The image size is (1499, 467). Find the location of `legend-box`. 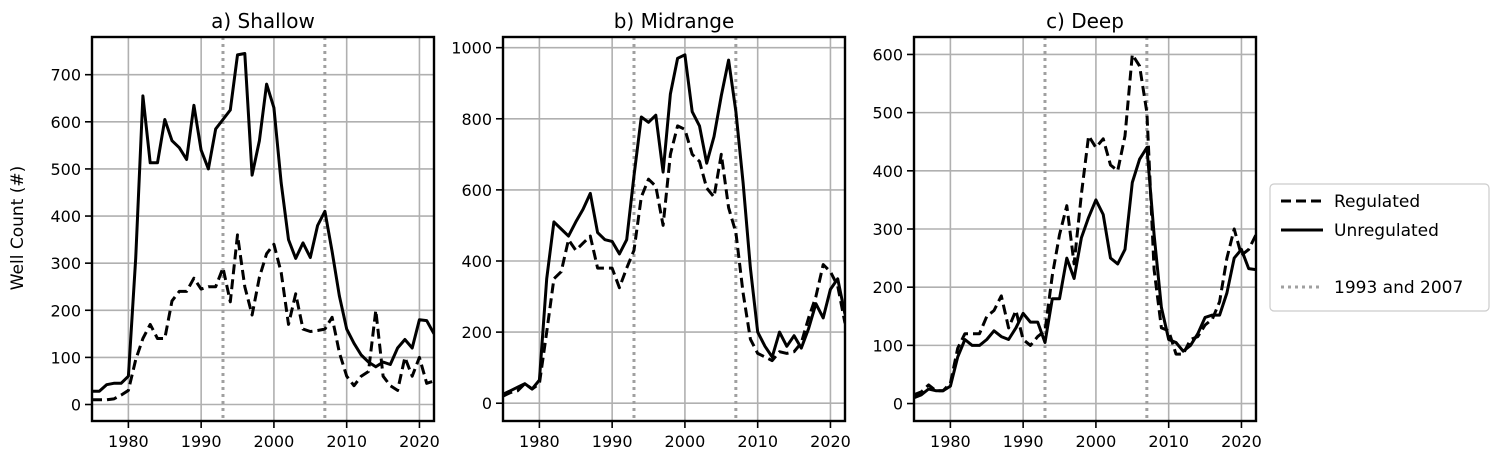

legend-box is located at coordinates (1379, 247).